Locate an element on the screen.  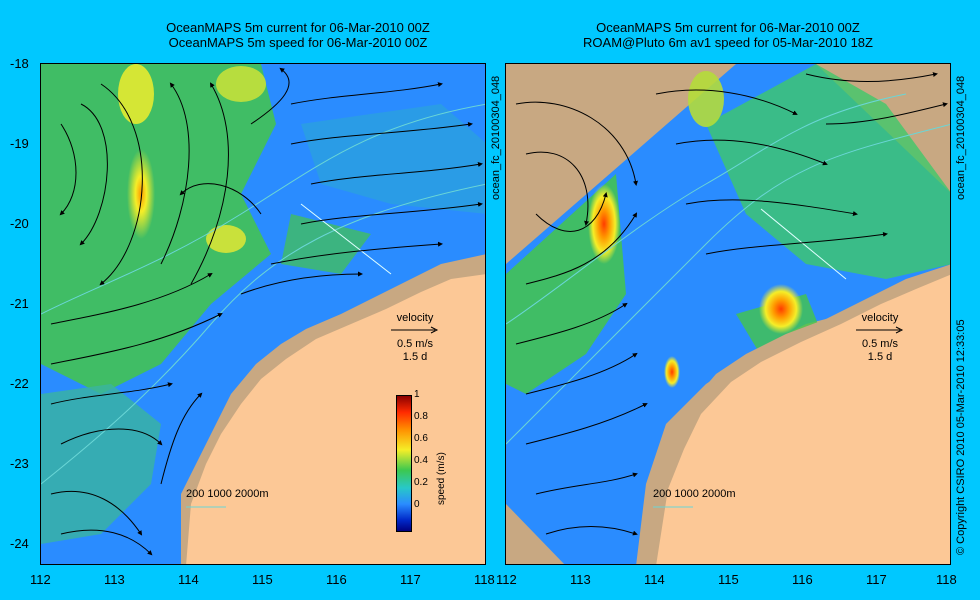
velocity-legend-left: velocity 0.5 m/s 1.5 d is located at coordinates (415, 338).